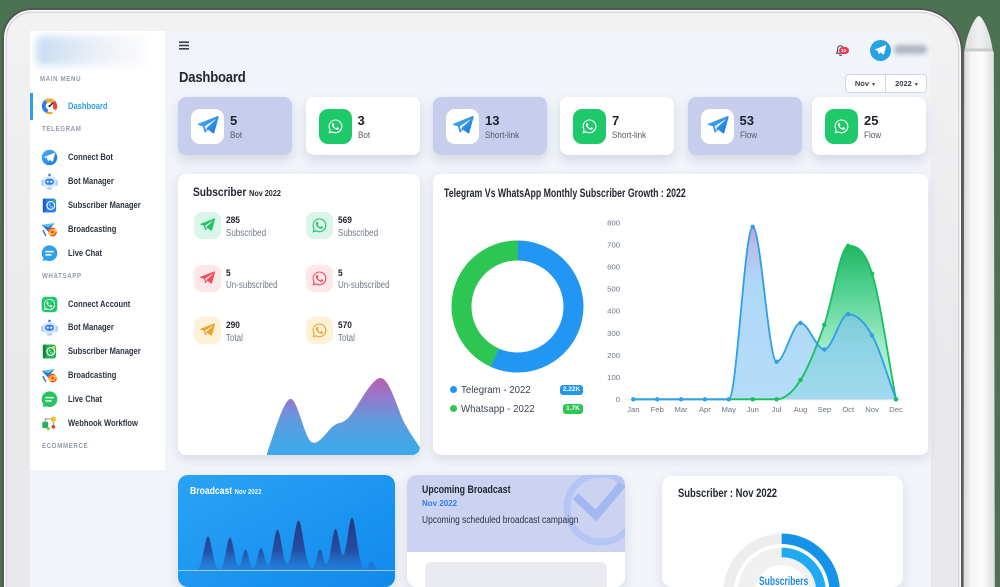  I want to click on svg-text: Dec, so click(896, 409).